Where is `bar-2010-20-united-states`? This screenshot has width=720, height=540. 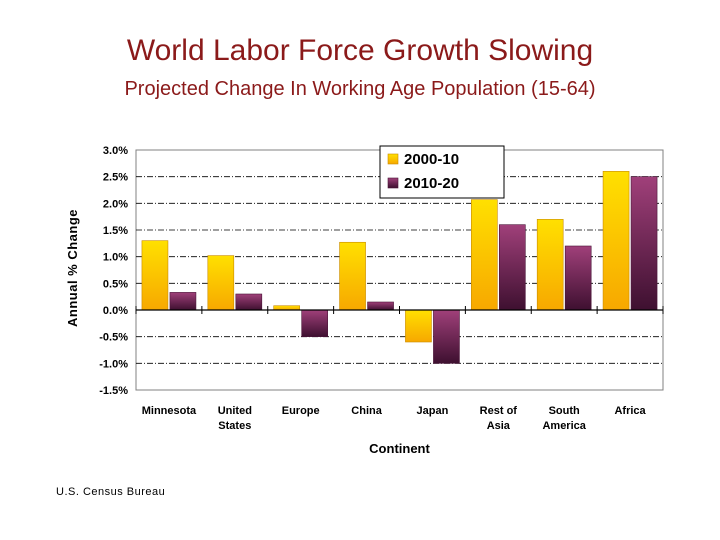
bar-2010-20-united-states is located at coordinates (249, 302).